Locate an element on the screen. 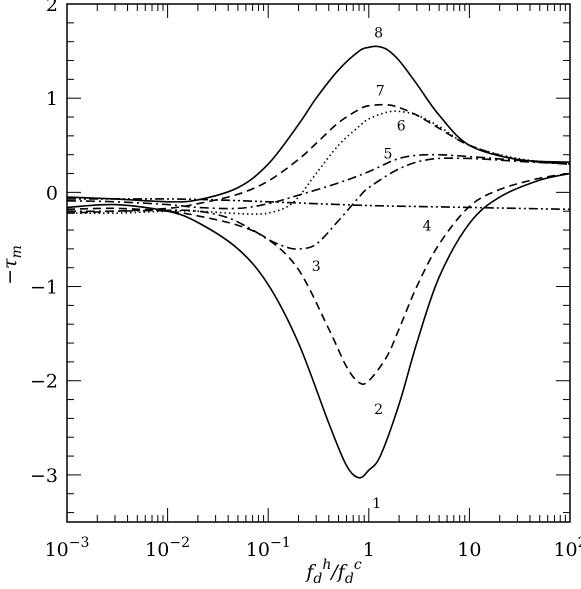 Image resolution: width=581 pixels, height=589 pixels. y-tick-label: 0 is located at coordinates (52, 193).